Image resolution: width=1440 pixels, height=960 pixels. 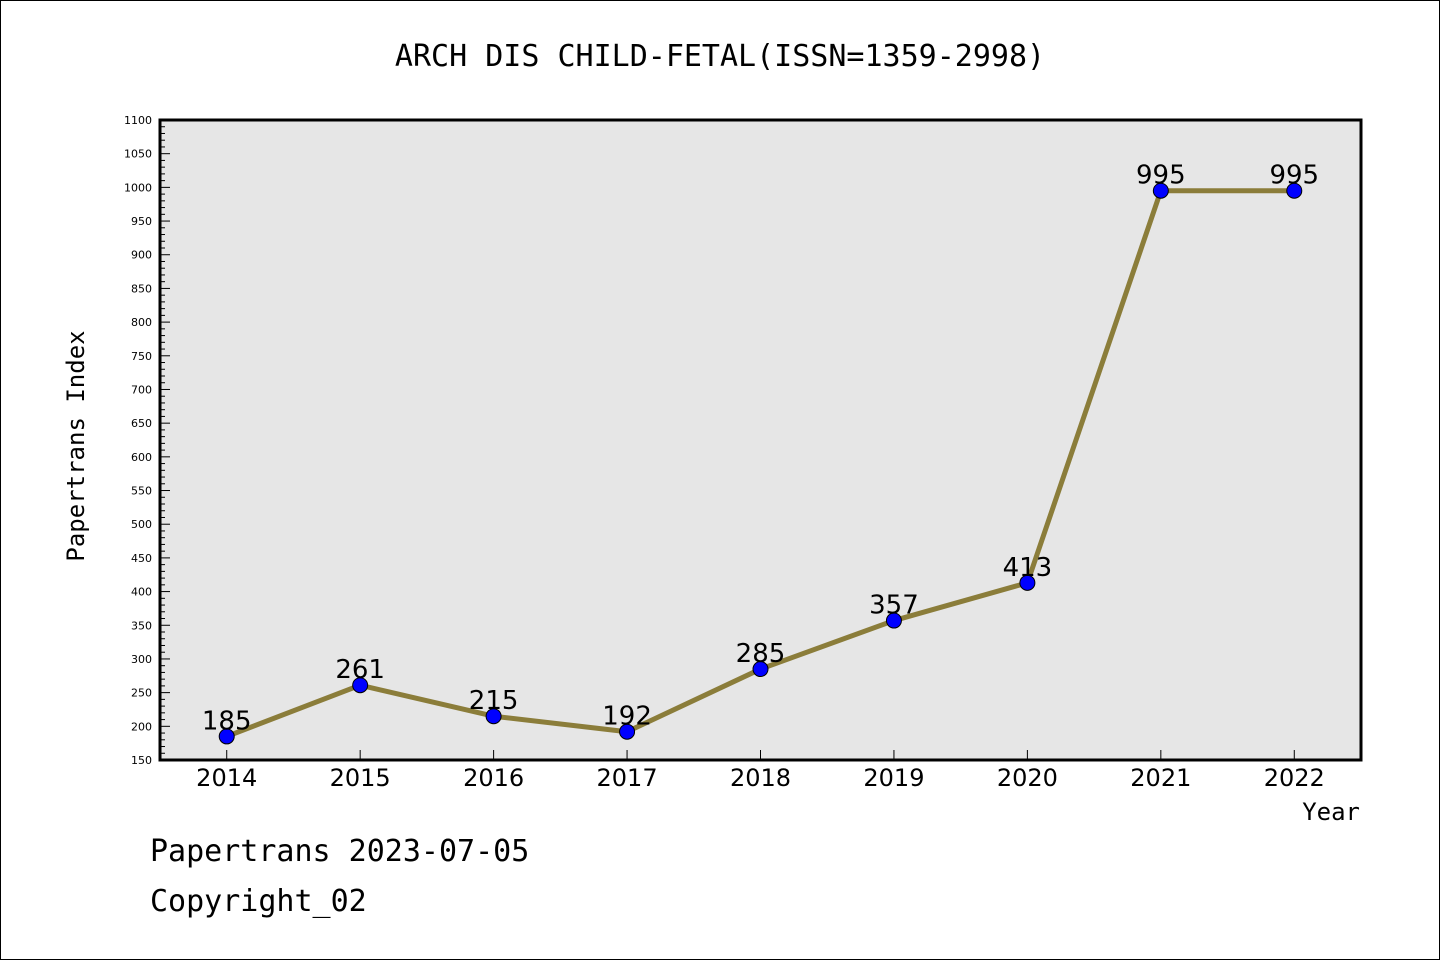 I want to click on x-axis: 2014 2015 2016 2017 2018 2019 2020 2021 2022, so click(x=760, y=771).